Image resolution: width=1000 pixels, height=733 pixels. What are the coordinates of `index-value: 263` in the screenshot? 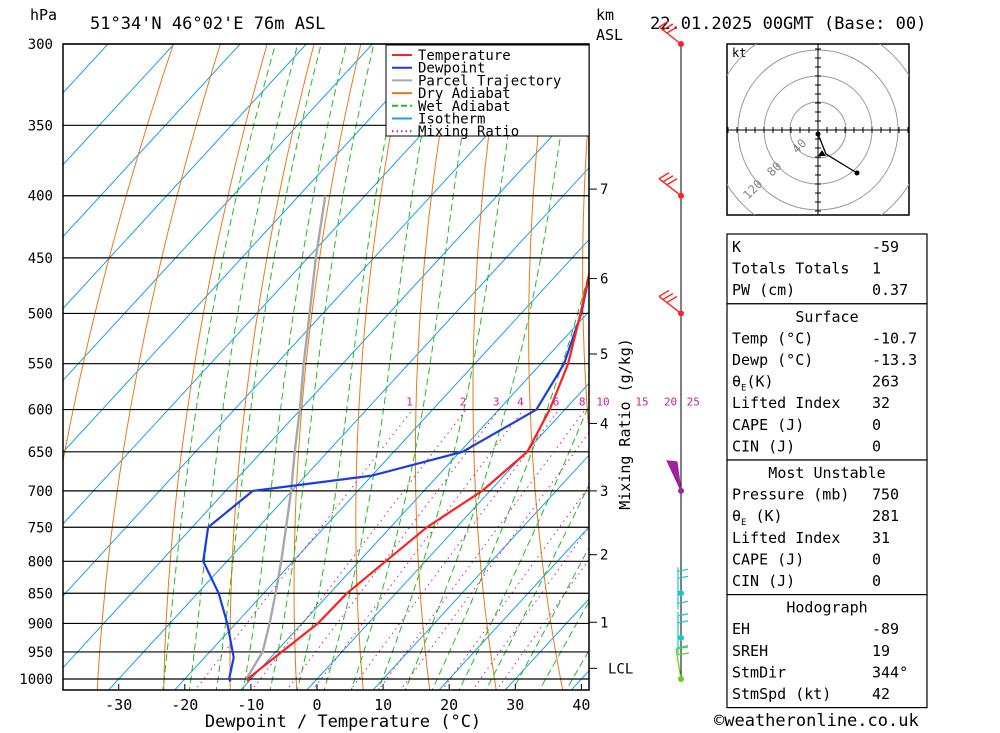 It's located at (885, 382).